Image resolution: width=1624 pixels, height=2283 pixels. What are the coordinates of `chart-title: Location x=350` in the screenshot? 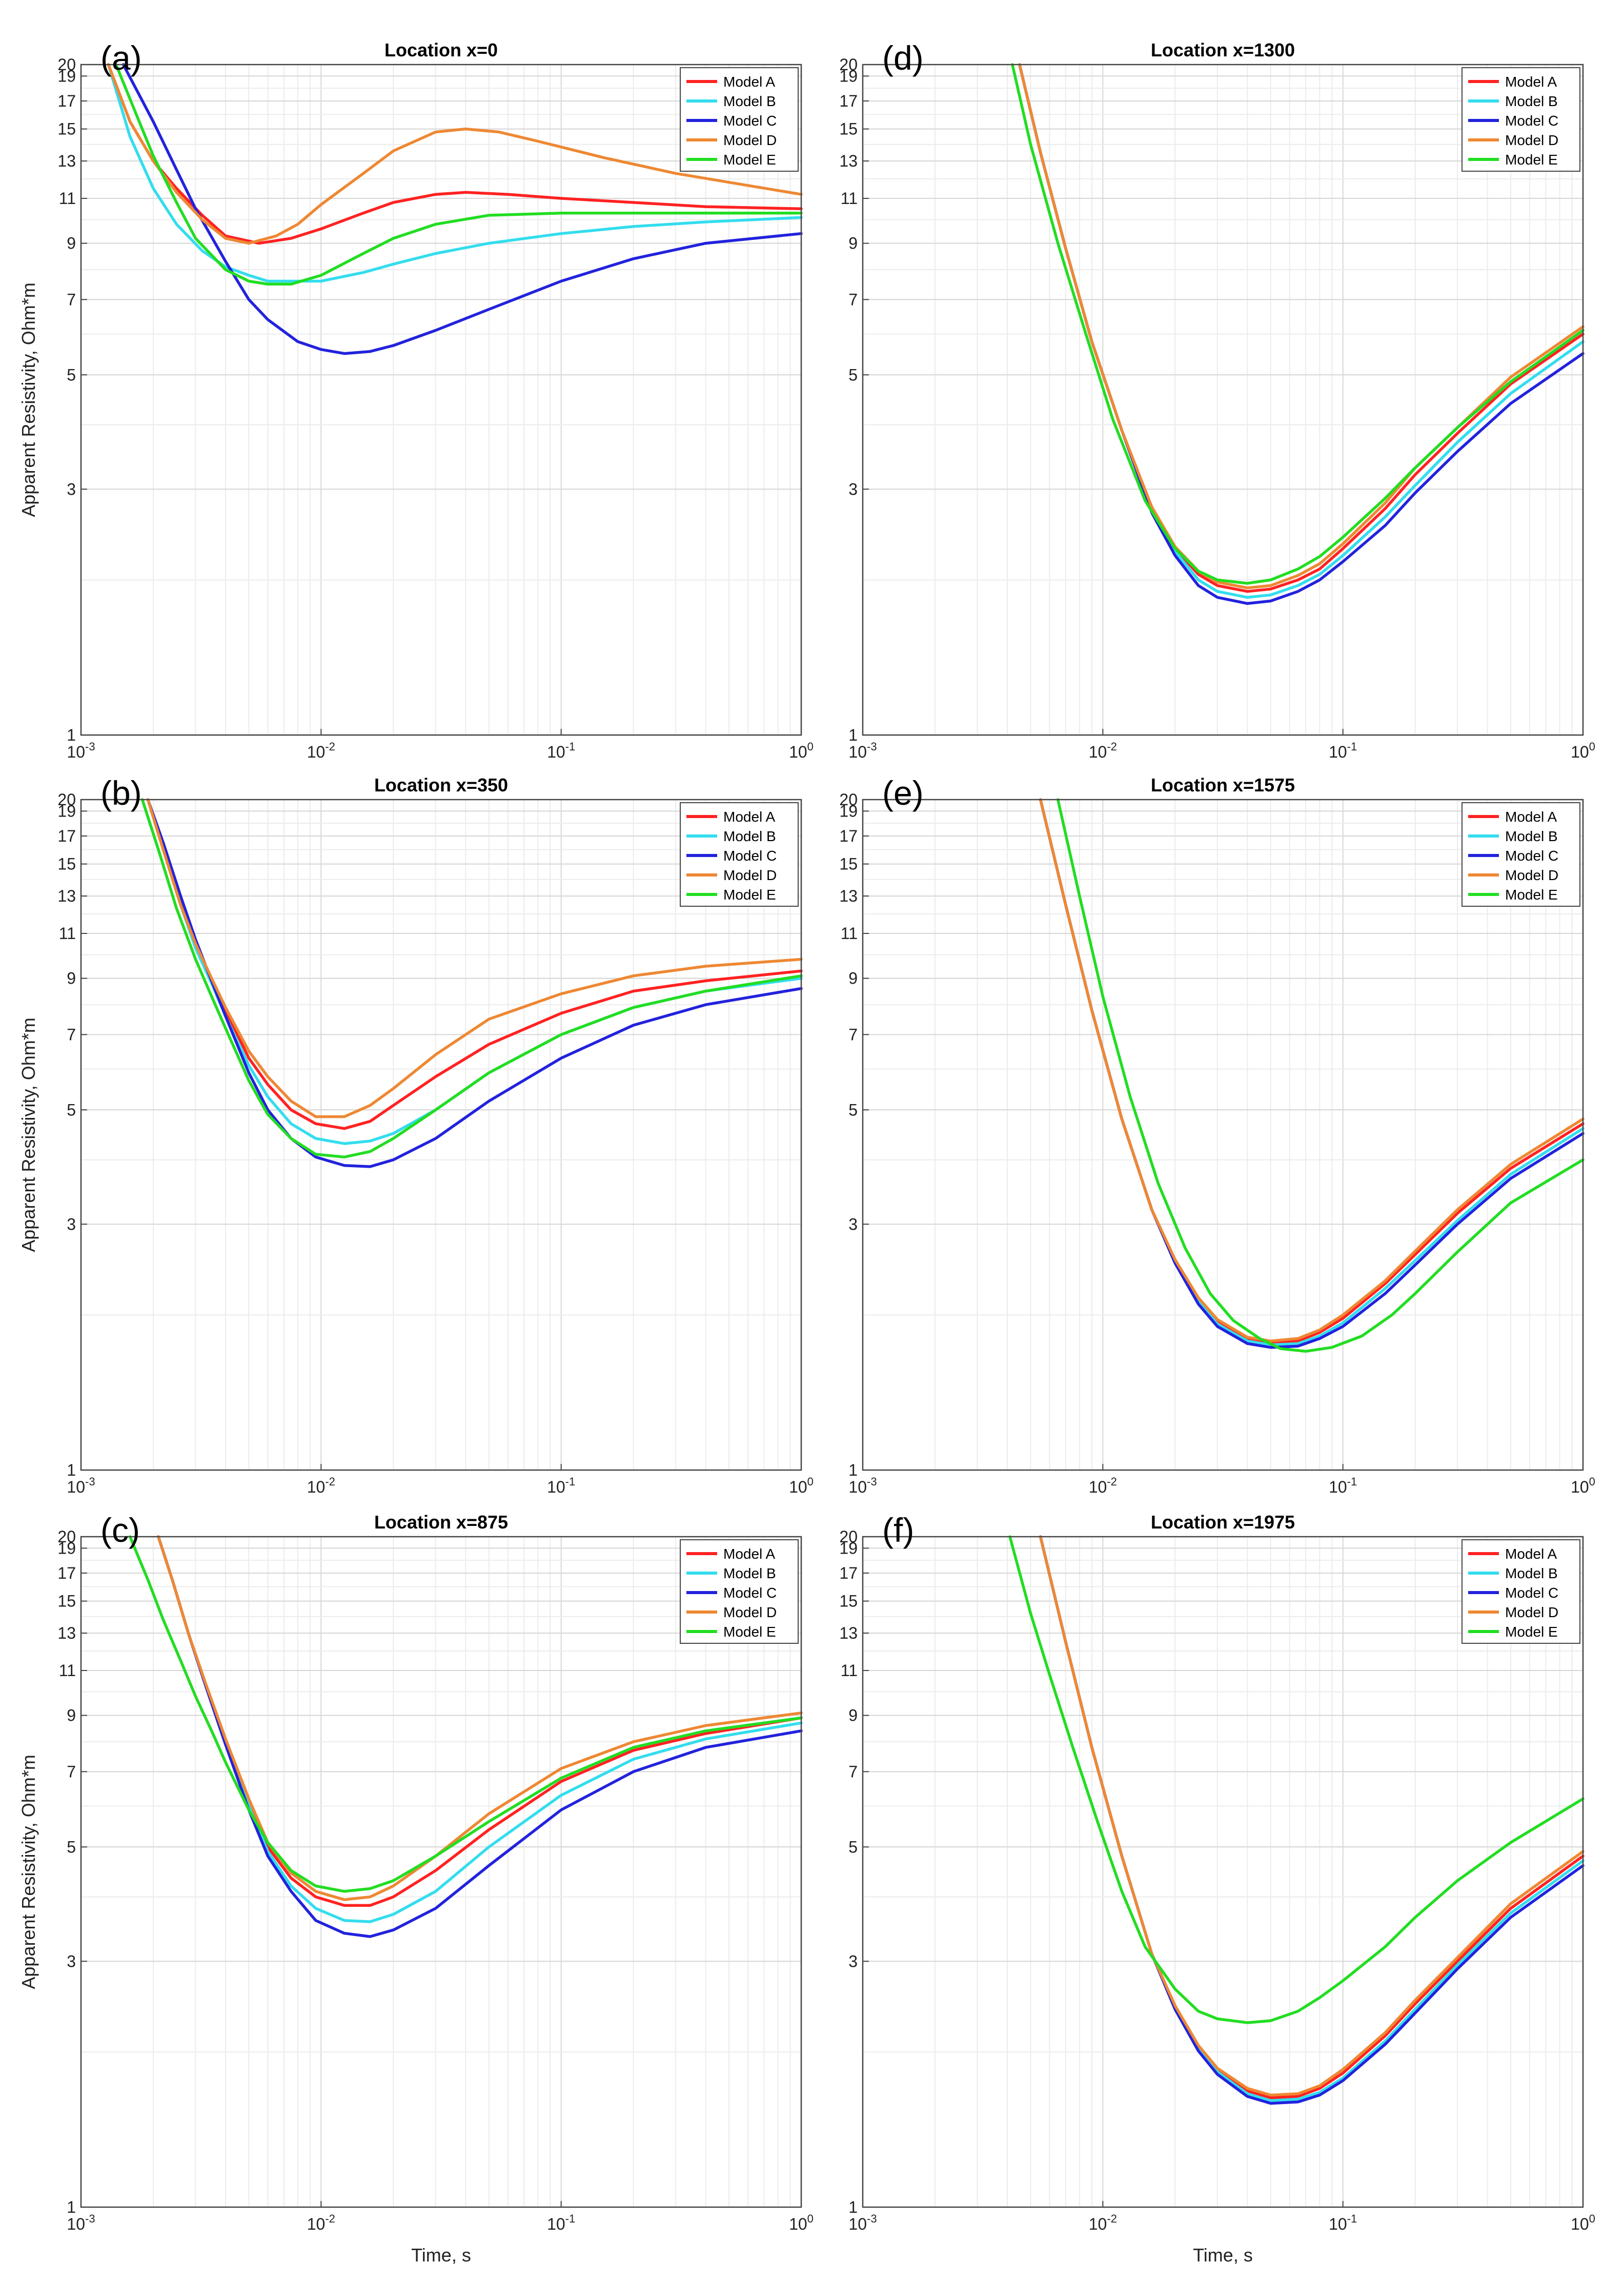 It's located at (441, 785).